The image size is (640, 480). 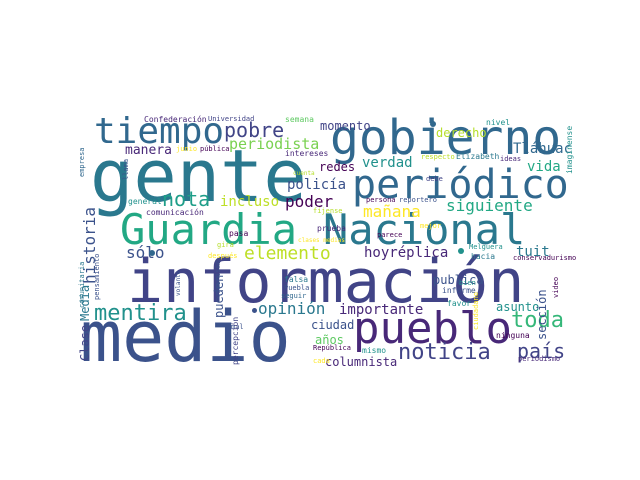 What do you see at coordinates (186, 199) in the screenshot?
I see `word-nota: nota` at bounding box center [186, 199].